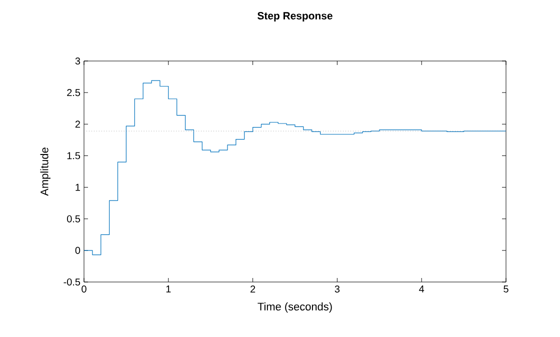 The image size is (560, 337). Describe the element at coordinates (295, 307) in the screenshot. I see `x-axis-title: Time (seconds)` at that location.